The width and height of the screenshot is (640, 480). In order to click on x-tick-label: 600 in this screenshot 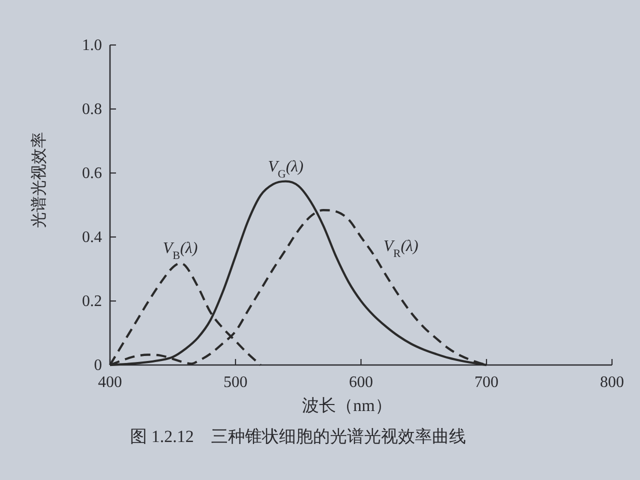, I will do `click(361, 382)`.